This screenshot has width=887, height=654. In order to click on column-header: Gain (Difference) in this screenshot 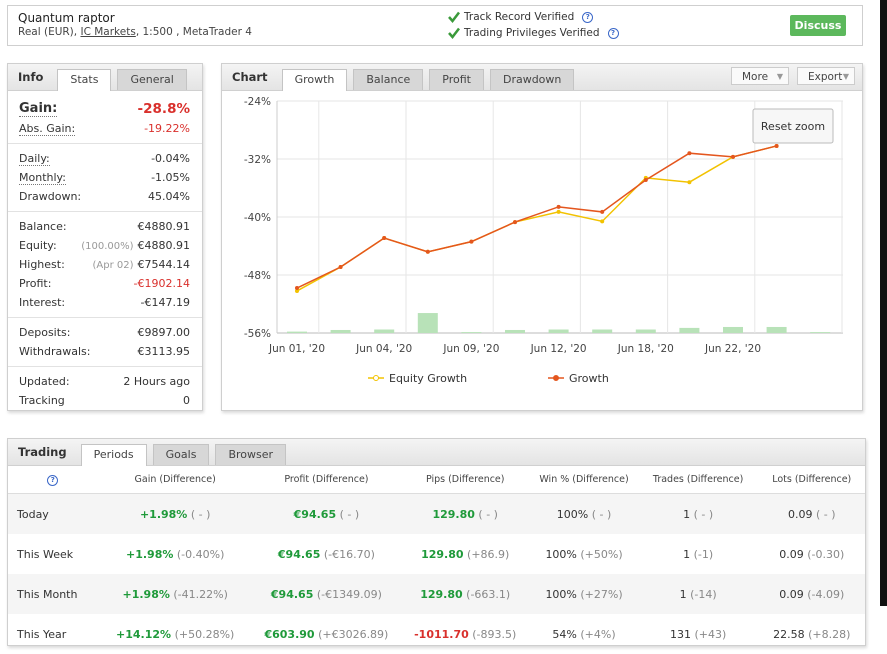, I will do `click(175, 480)`.